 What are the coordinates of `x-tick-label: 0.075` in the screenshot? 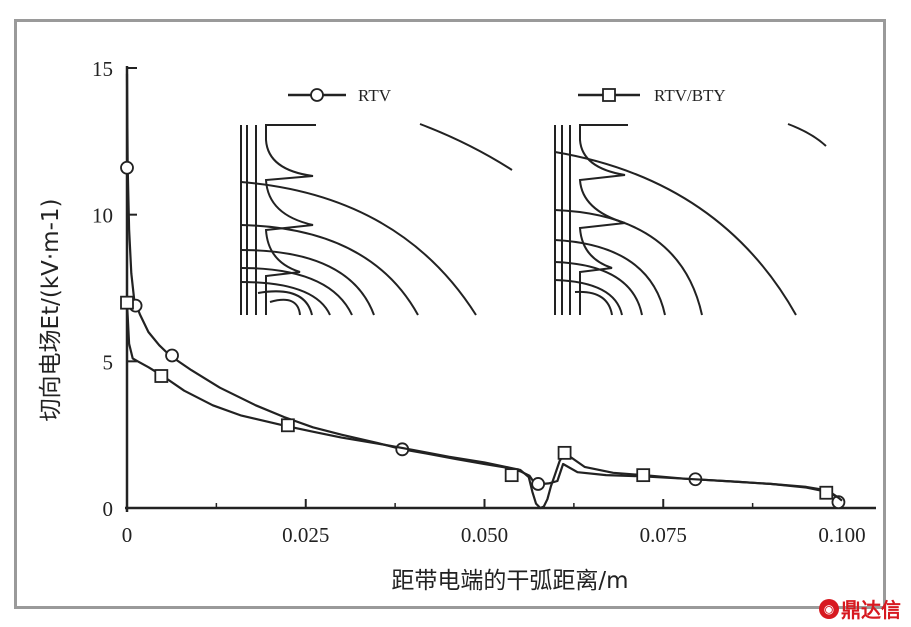 It's located at (663, 535).